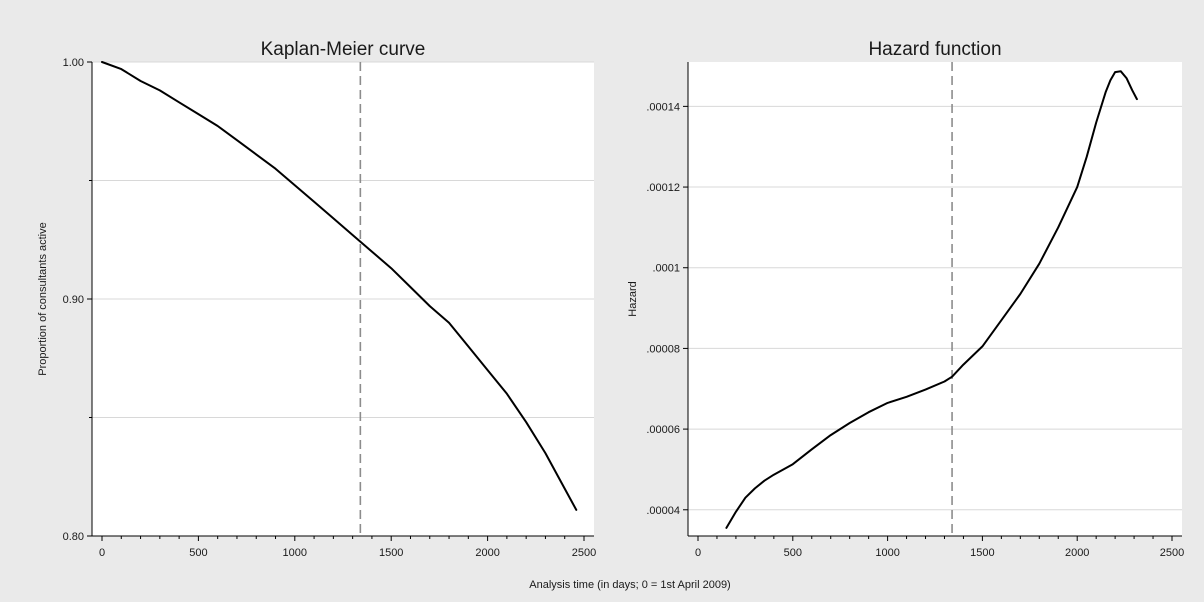 This screenshot has width=1204, height=602. What do you see at coordinates (666, 269) in the screenshot?
I see `hazard-y-tick-label-3: .0001` at bounding box center [666, 269].